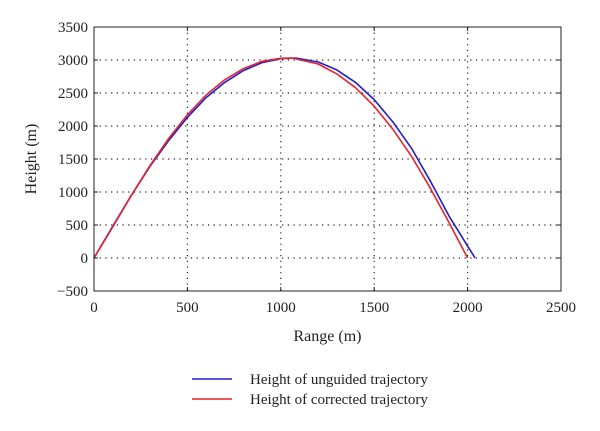 Image resolution: width=600 pixels, height=431 pixels. What do you see at coordinates (73, 28) in the screenshot?
I see `y-tick-label: 3500` at bounding box center [73, 28].